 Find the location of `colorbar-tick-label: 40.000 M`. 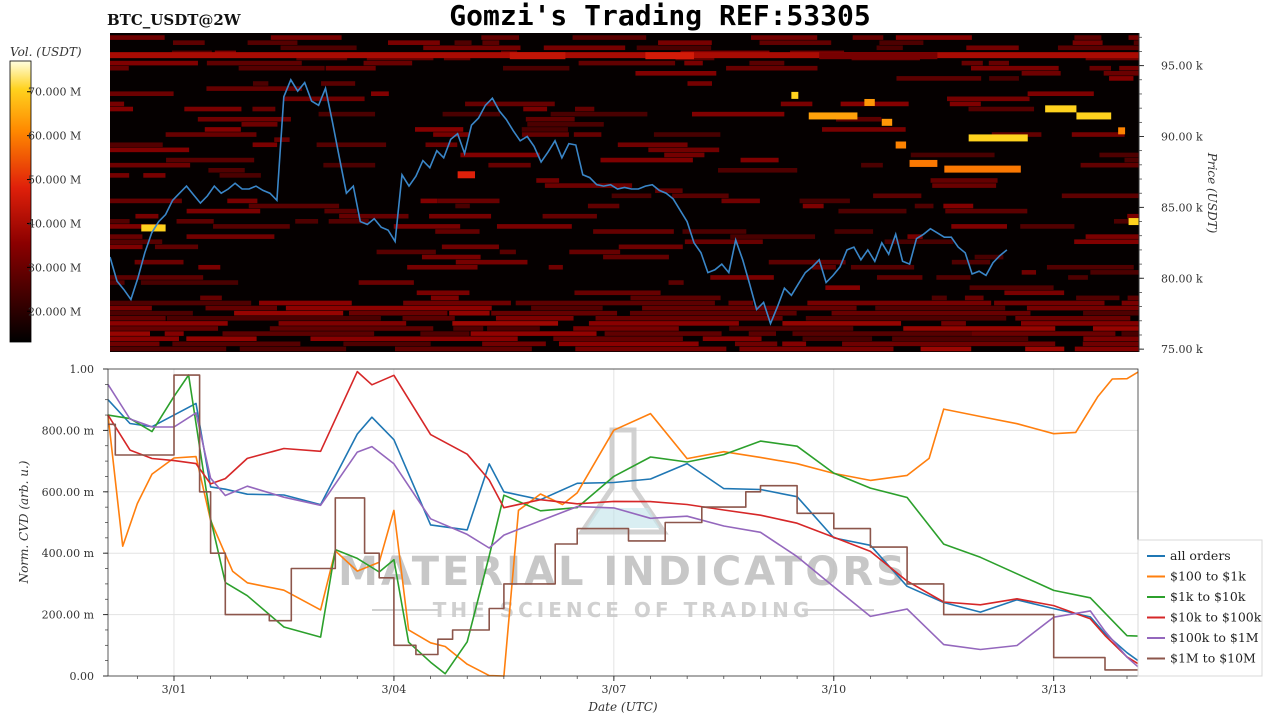

colorbar-tick-label: 40.000 M is located at coordinates (54, 223).